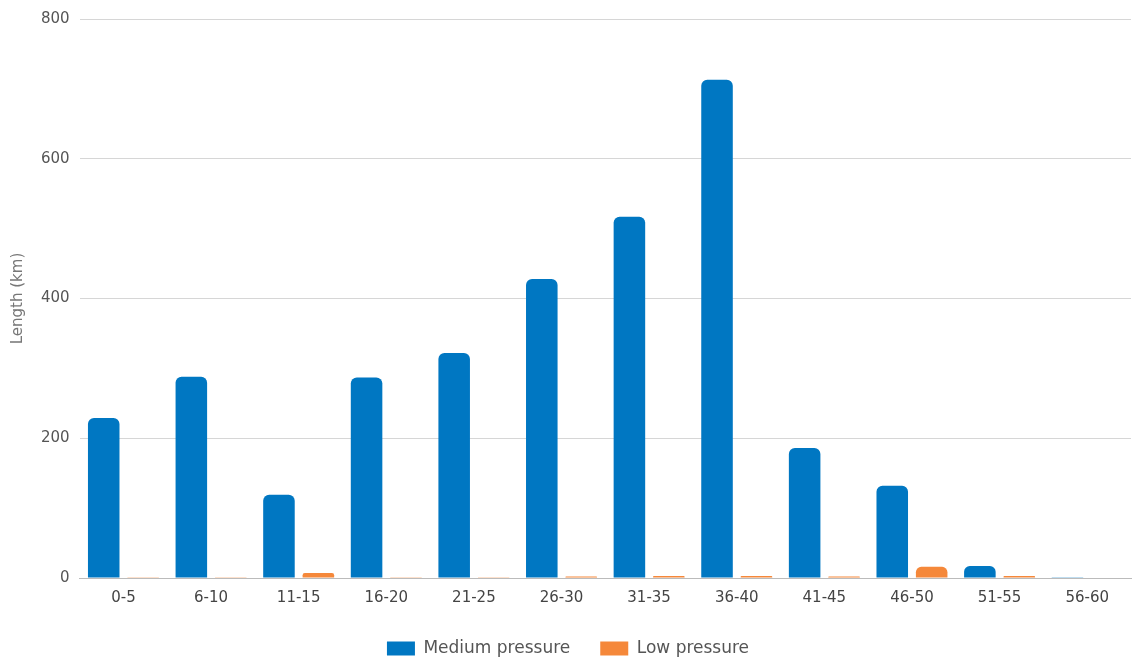 Image resolution: width=1133 pixels, height=671 pixels. What do you see at coordinates (55, 297) in the screenshot?
I see `y-tick-label: 400` at bounding box center [55, 297].